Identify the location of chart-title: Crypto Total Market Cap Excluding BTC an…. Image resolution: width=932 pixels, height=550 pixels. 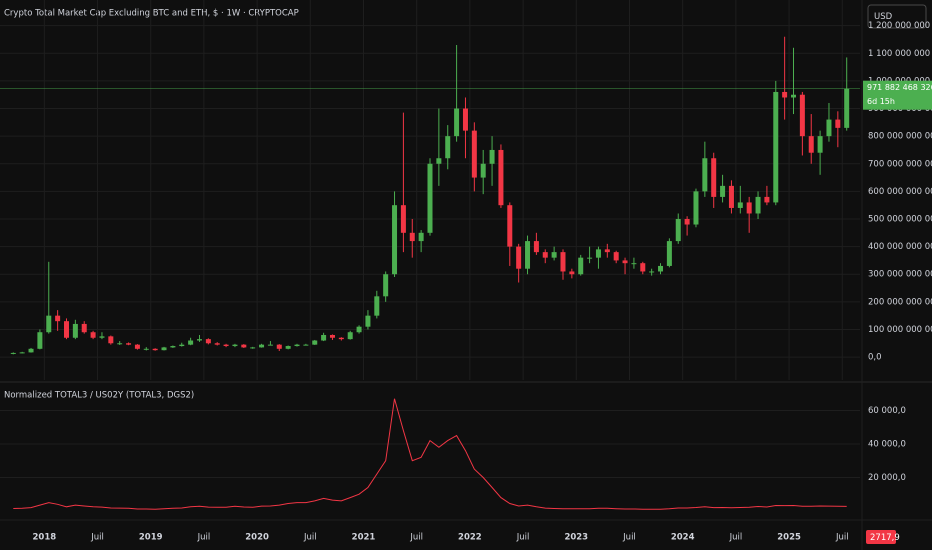
(151, 14).